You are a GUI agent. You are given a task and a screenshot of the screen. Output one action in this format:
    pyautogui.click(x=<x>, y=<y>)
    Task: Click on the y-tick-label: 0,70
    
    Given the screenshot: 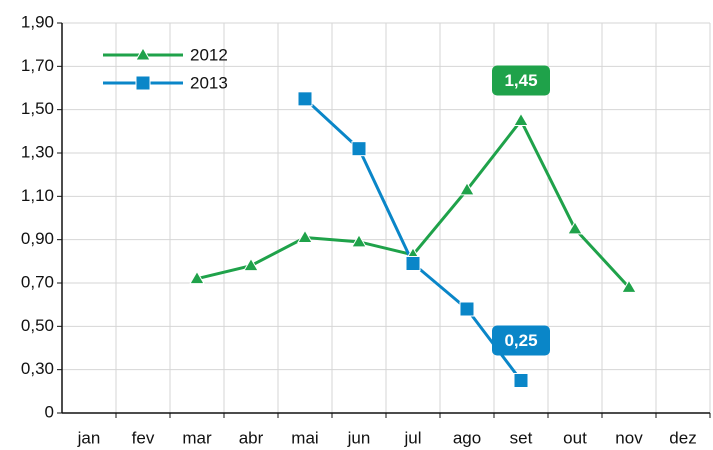 What is the action you would take?
    pyautogui.click(x=37, y=281)
    